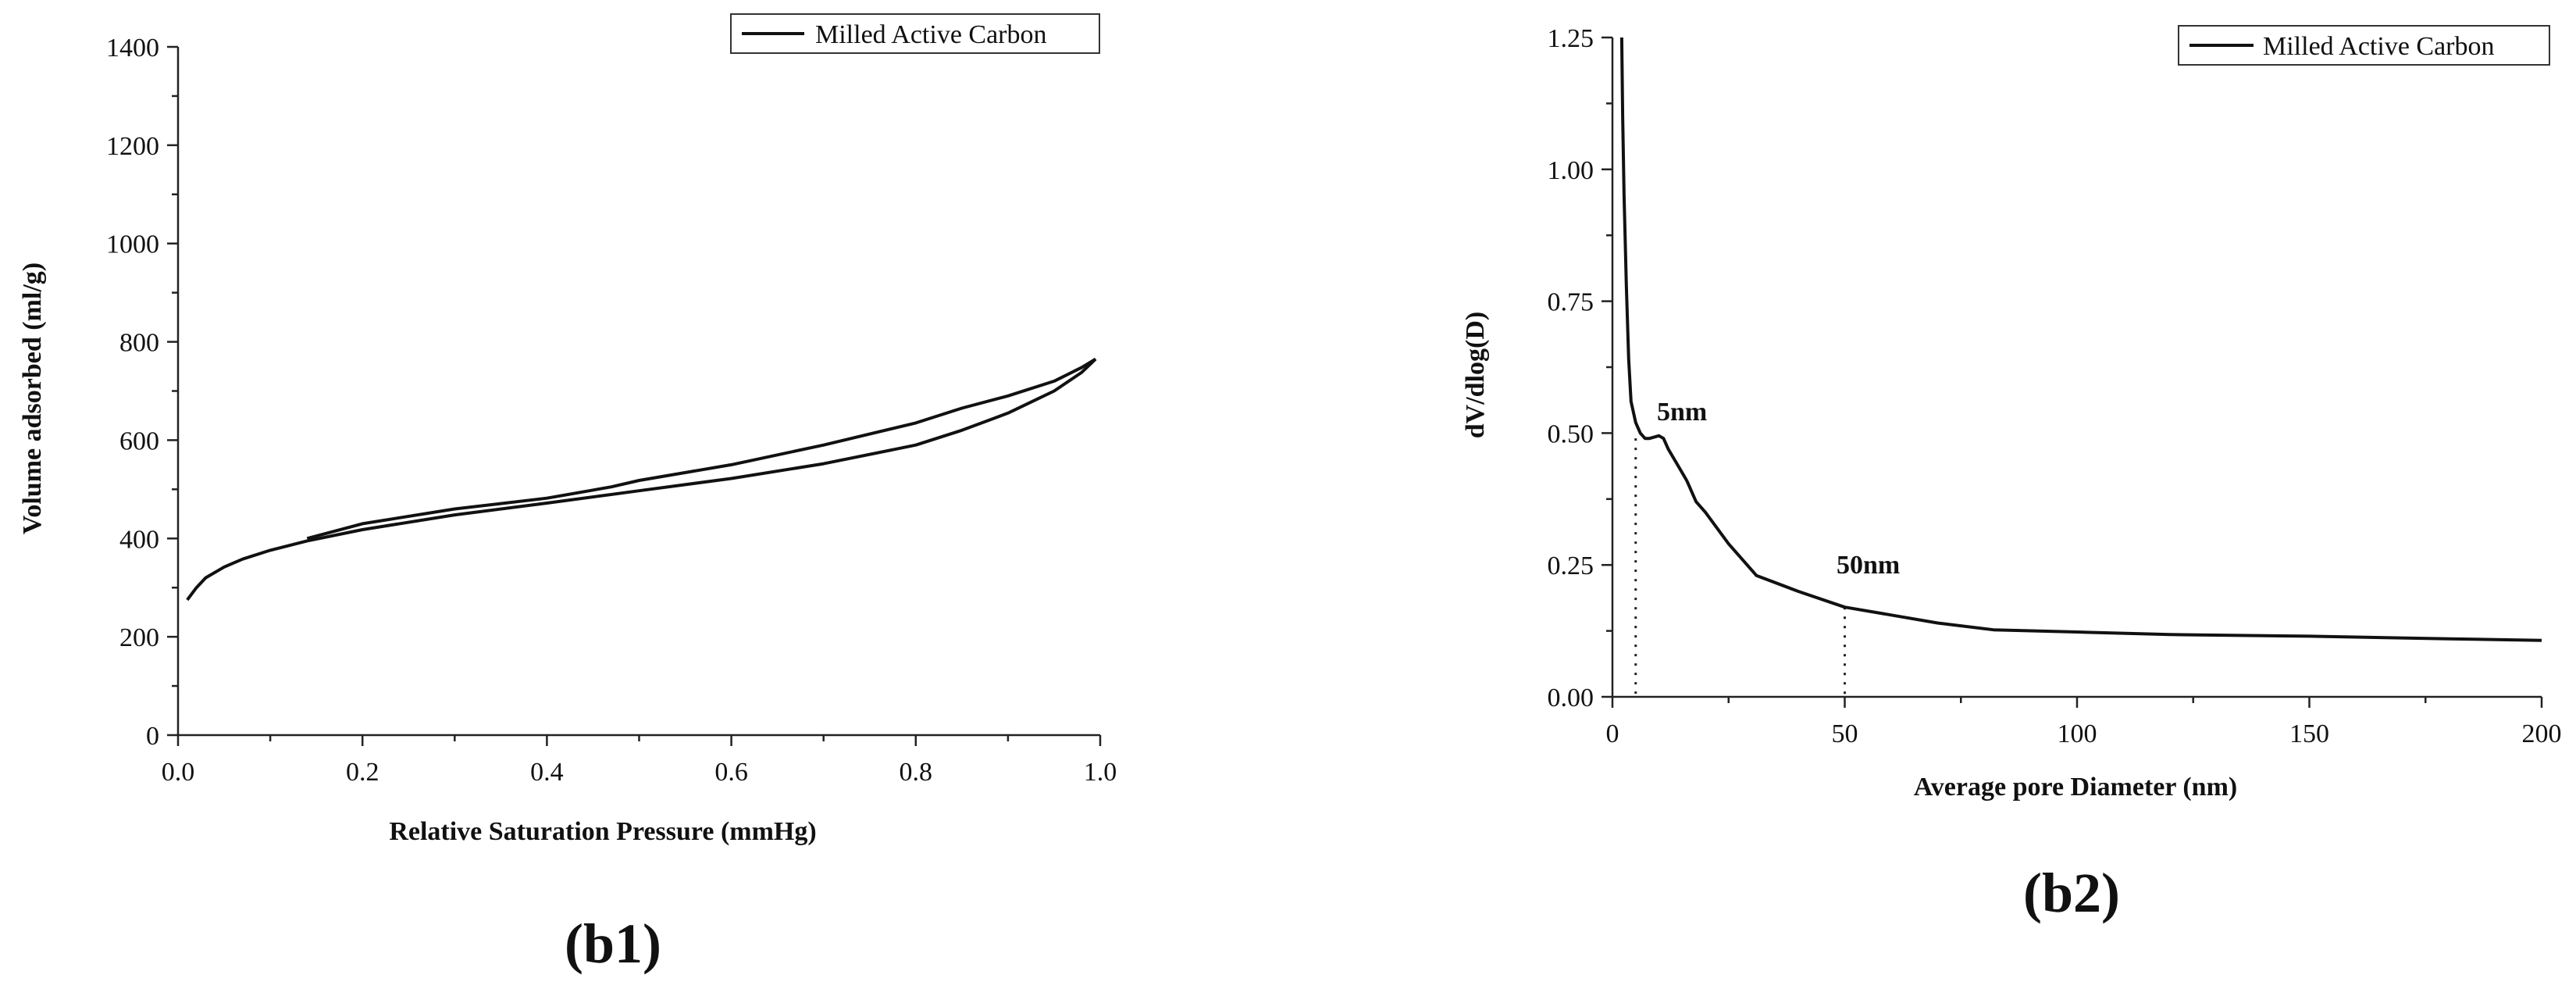 This screenshot has width=2576, height=989. I want to click on b1-y-tick-label: 400, so click(139, 540).